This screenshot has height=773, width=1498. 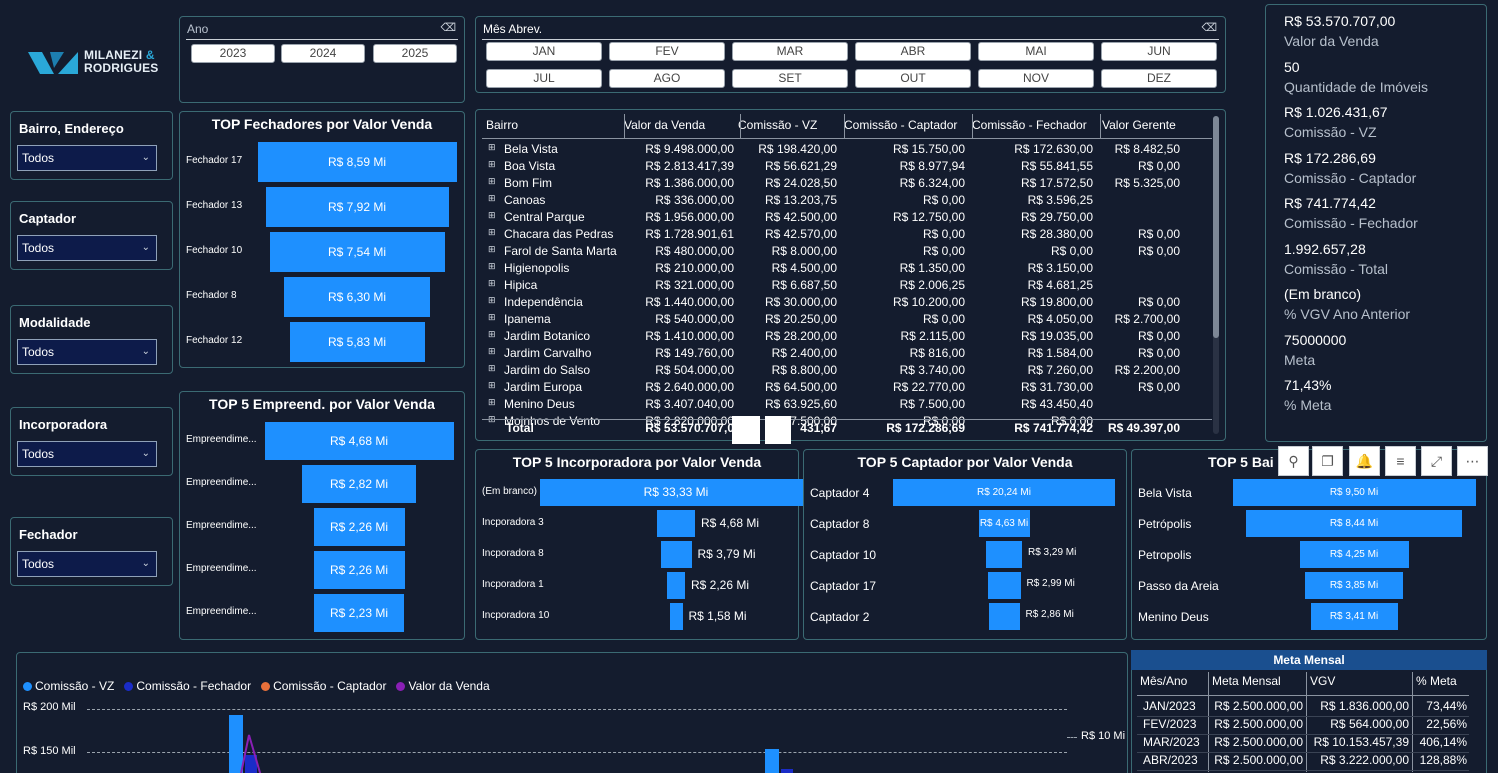 What do you see at coordinates (1354, 523) in the screenshot?
I see `funnel-bar: R$ 8,44 Mi` at bounding box center [1354, 523].